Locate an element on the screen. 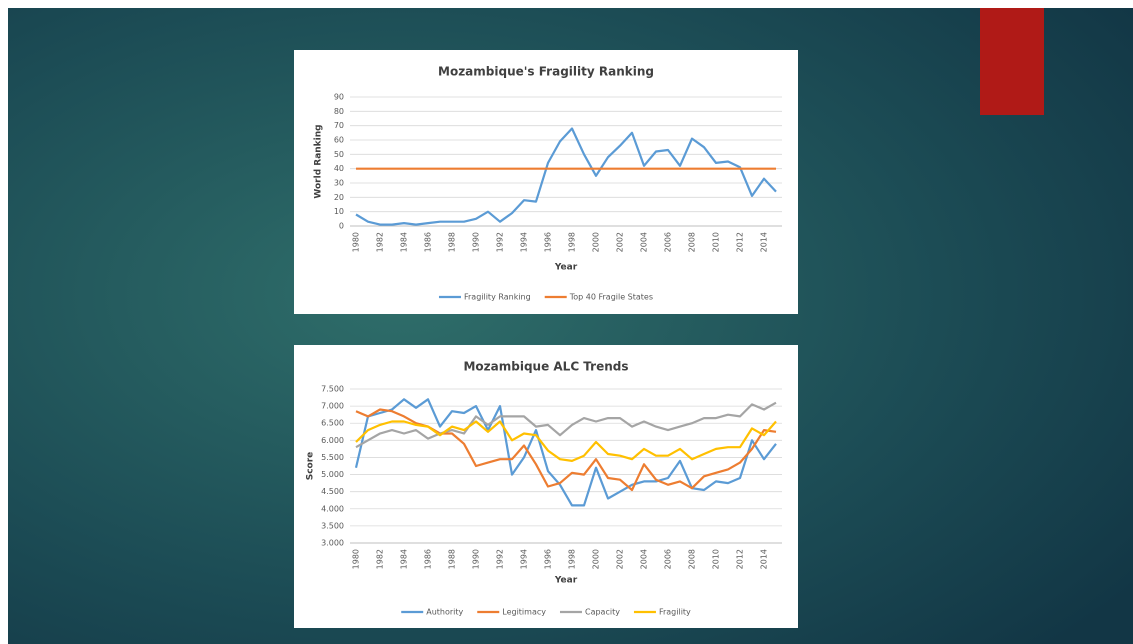 The image size is (1133, 644). accent-bar is located at coordinates (1012, 61).